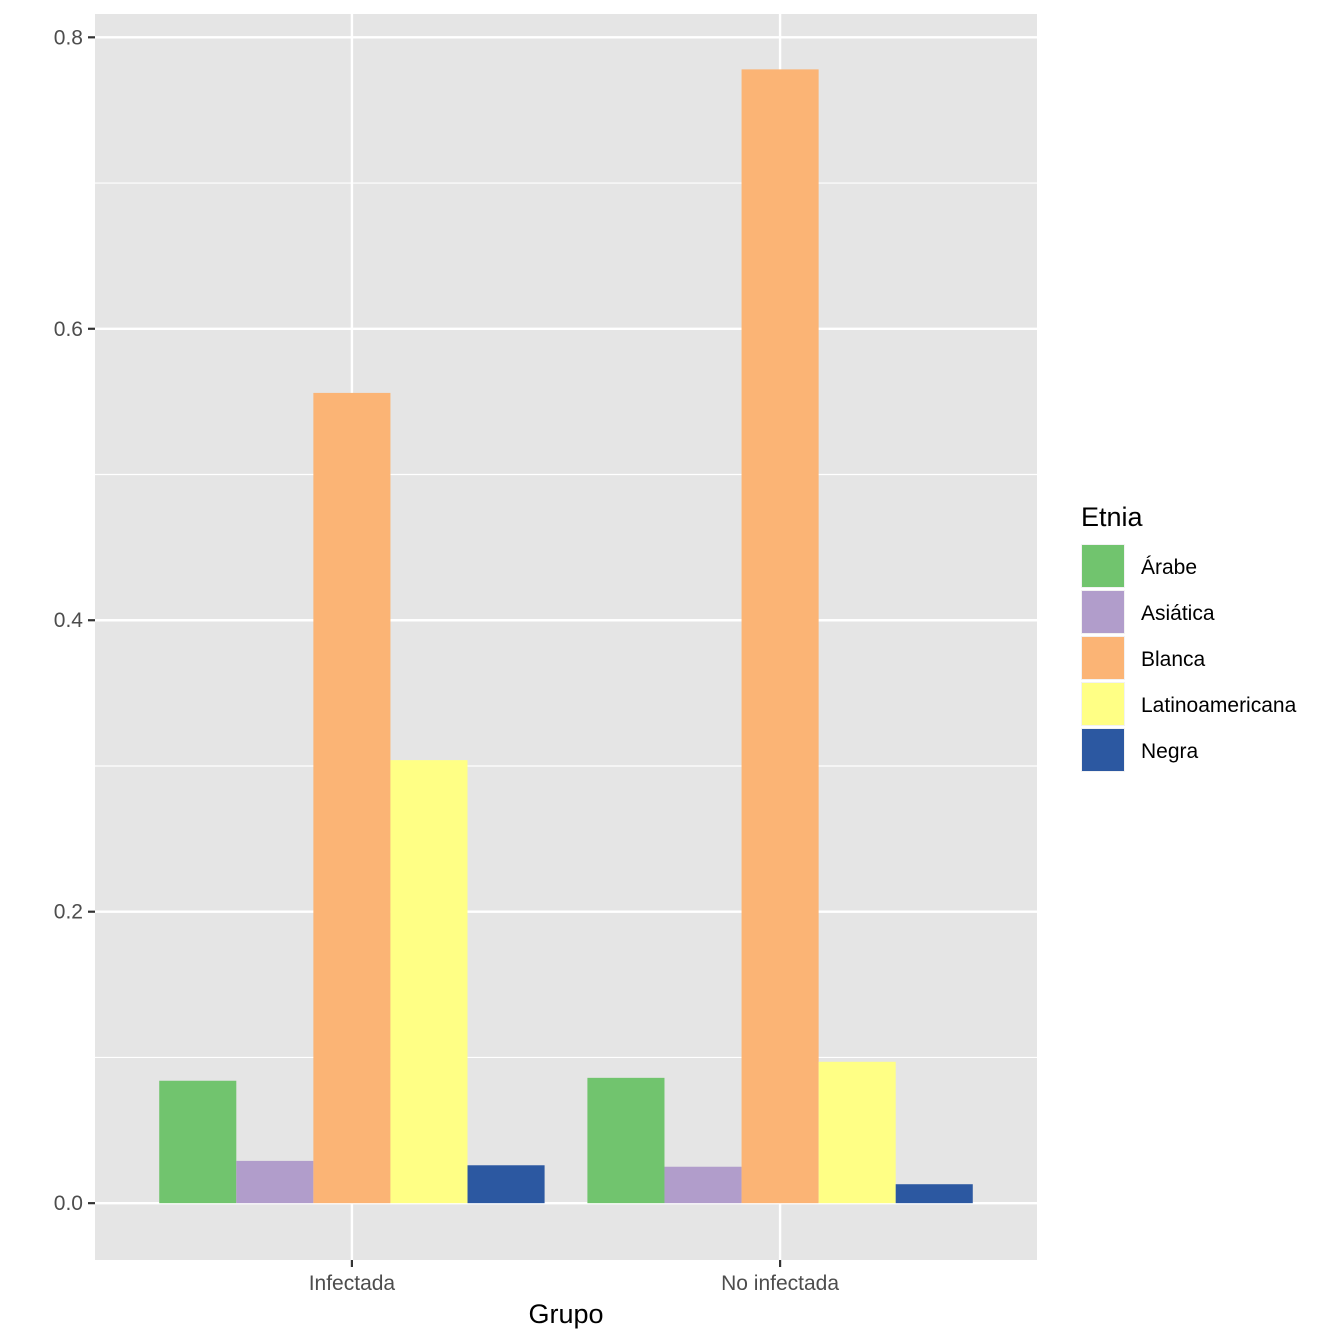 This screenshot has height=1344, width=1344. Describe the element at coordinates (1112, 517) in the screenshot. I see `legend-title: Etnia` at that location.